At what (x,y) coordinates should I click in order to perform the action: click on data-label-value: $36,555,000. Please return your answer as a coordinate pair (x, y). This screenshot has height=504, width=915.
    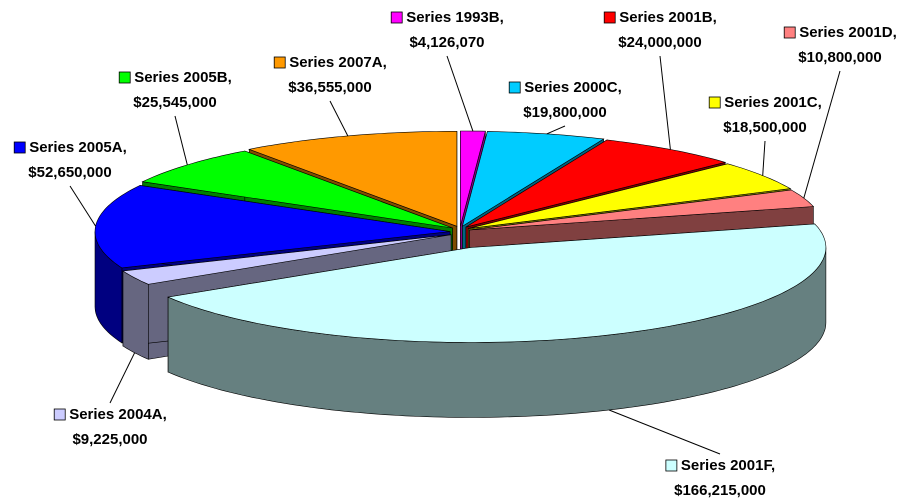
    Looking at the image, I should click on (329, 87).